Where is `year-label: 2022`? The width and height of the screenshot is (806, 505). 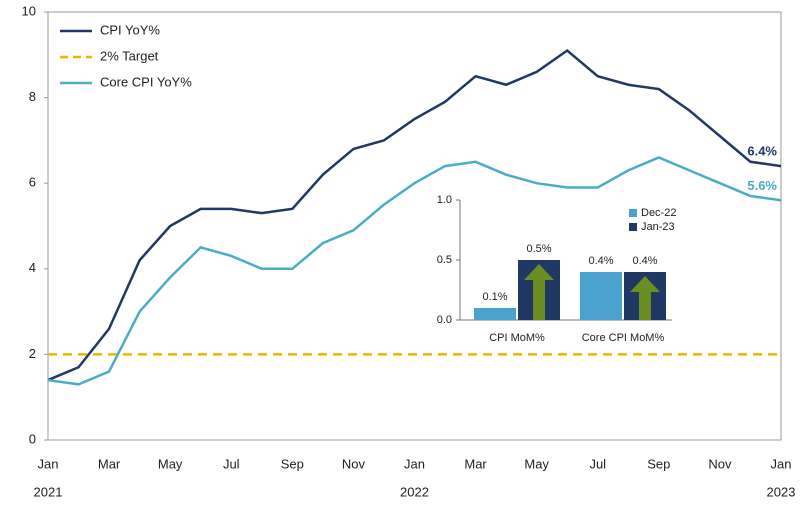 year-label: 2022 is located at coordinates (414, 491).